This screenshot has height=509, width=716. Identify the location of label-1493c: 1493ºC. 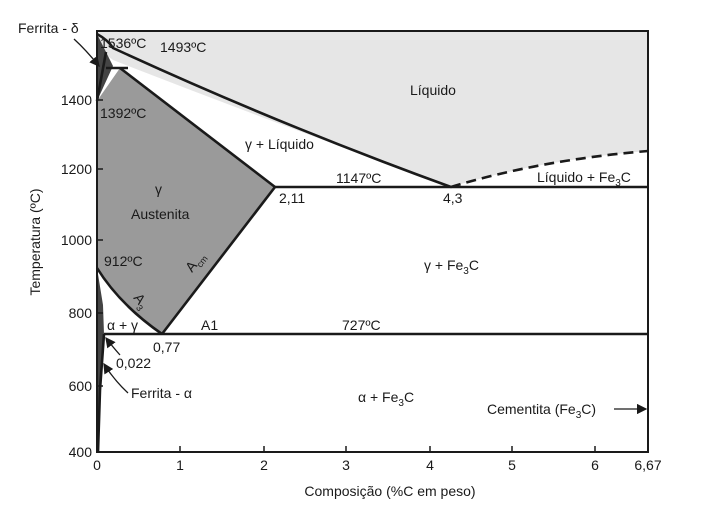
(183, 47).